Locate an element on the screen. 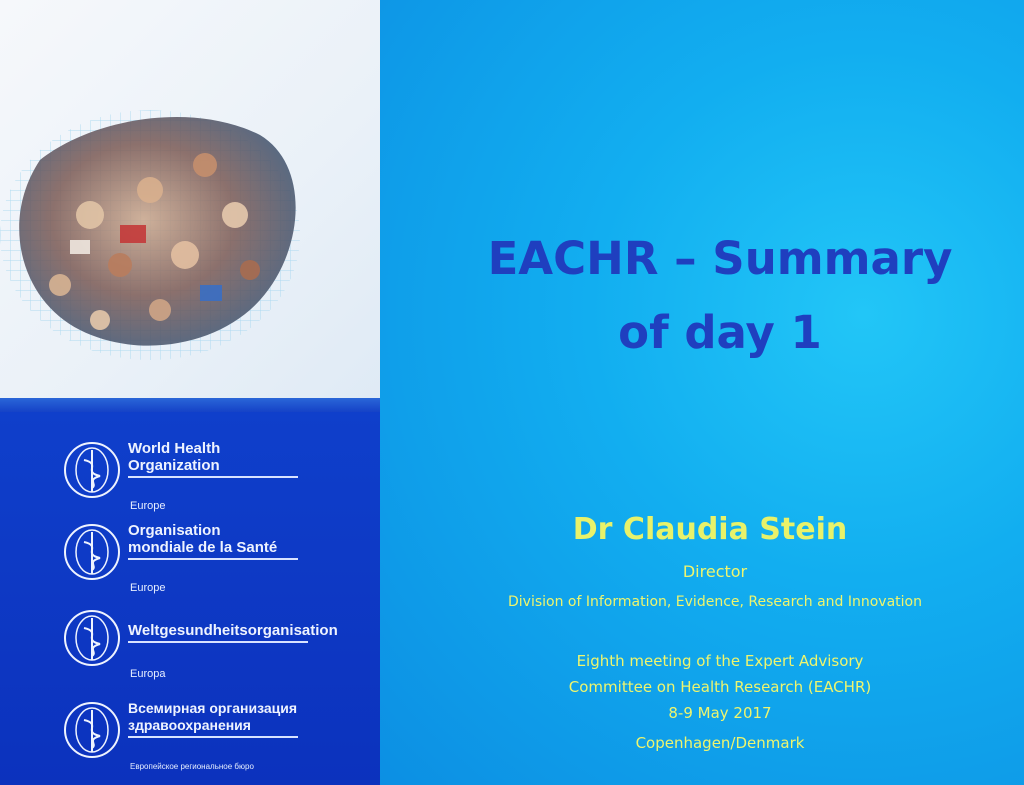 Image resolution: width=1024 pixels, height=785 pixels. meeting-line2: Committee on Health Research (EACHR) is located at coordinates (720, 687).